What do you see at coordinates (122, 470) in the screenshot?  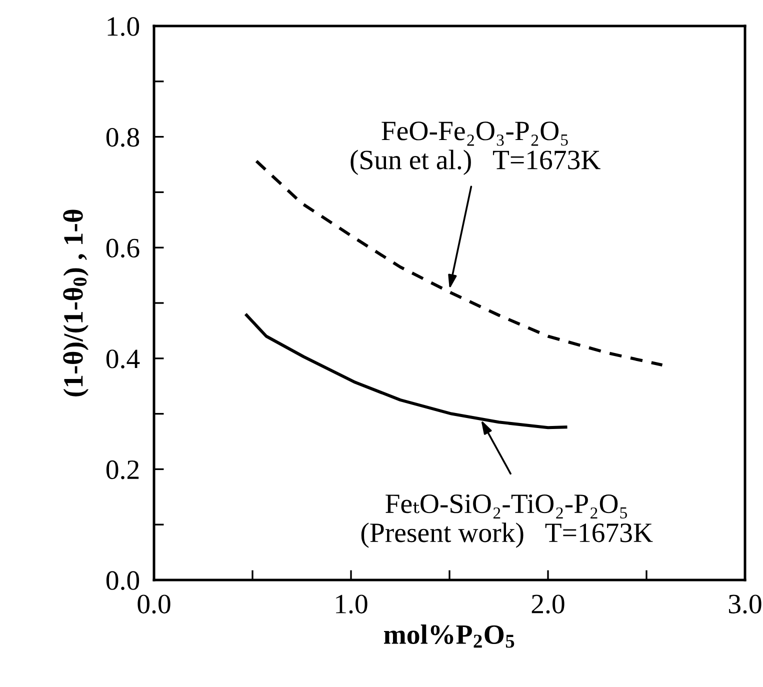 I see `y-tick-label: 0.2` at bounding box center [122, 470].